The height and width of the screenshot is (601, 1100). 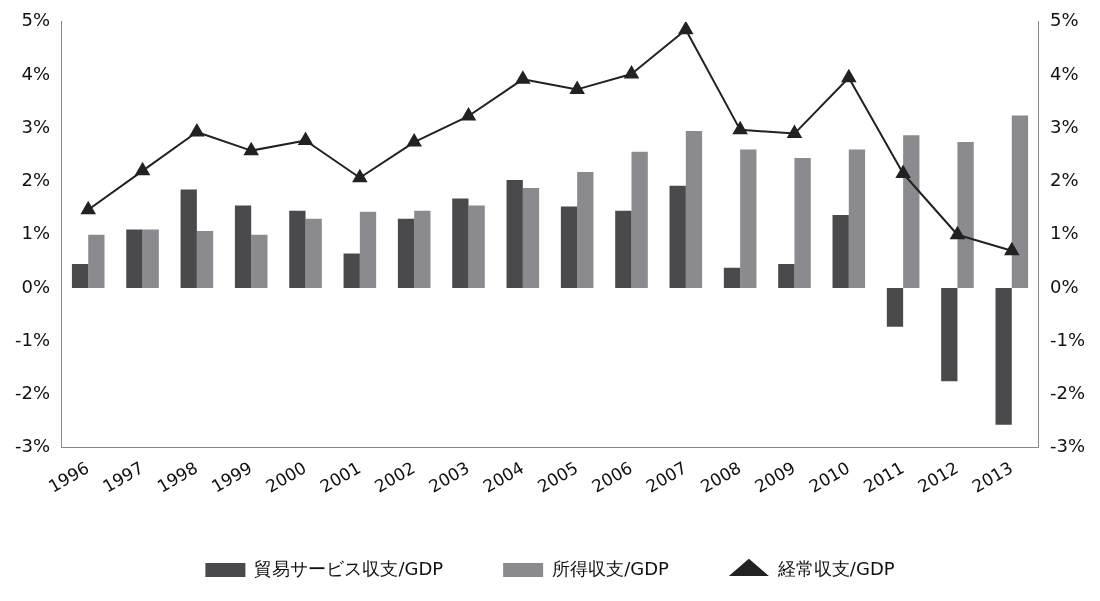 I want to click on y-tick-label: 4%, so click(x=36, y=73).